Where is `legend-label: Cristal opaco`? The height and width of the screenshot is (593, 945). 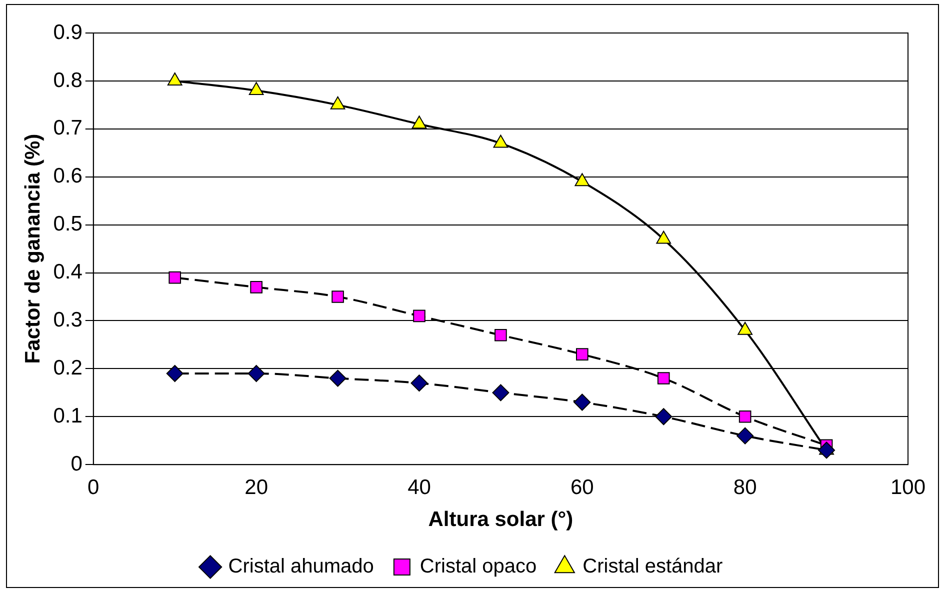
legend-label: Cristal opaco is located at coordinates (478, 567).